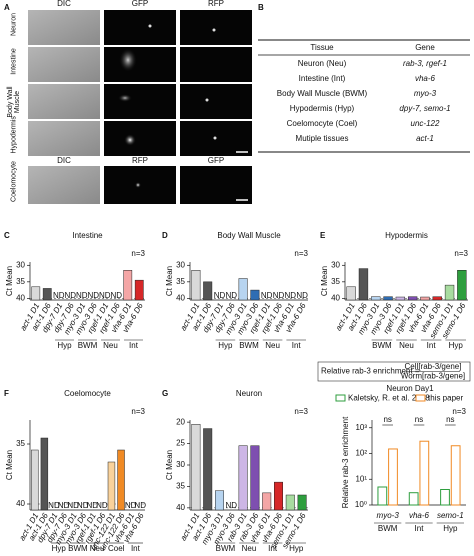  I want to click on legend-swatch, so click(420, 398).